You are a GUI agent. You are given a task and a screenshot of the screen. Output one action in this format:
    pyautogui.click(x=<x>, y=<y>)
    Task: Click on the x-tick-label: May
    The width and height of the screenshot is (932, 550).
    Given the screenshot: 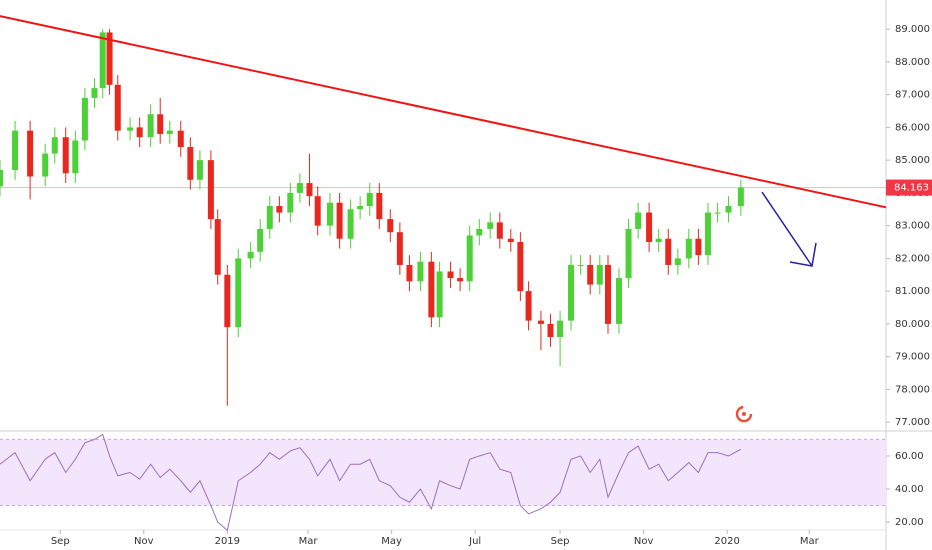 What is the action you would take?
    pyautogui.click(x=391, y=541)
    